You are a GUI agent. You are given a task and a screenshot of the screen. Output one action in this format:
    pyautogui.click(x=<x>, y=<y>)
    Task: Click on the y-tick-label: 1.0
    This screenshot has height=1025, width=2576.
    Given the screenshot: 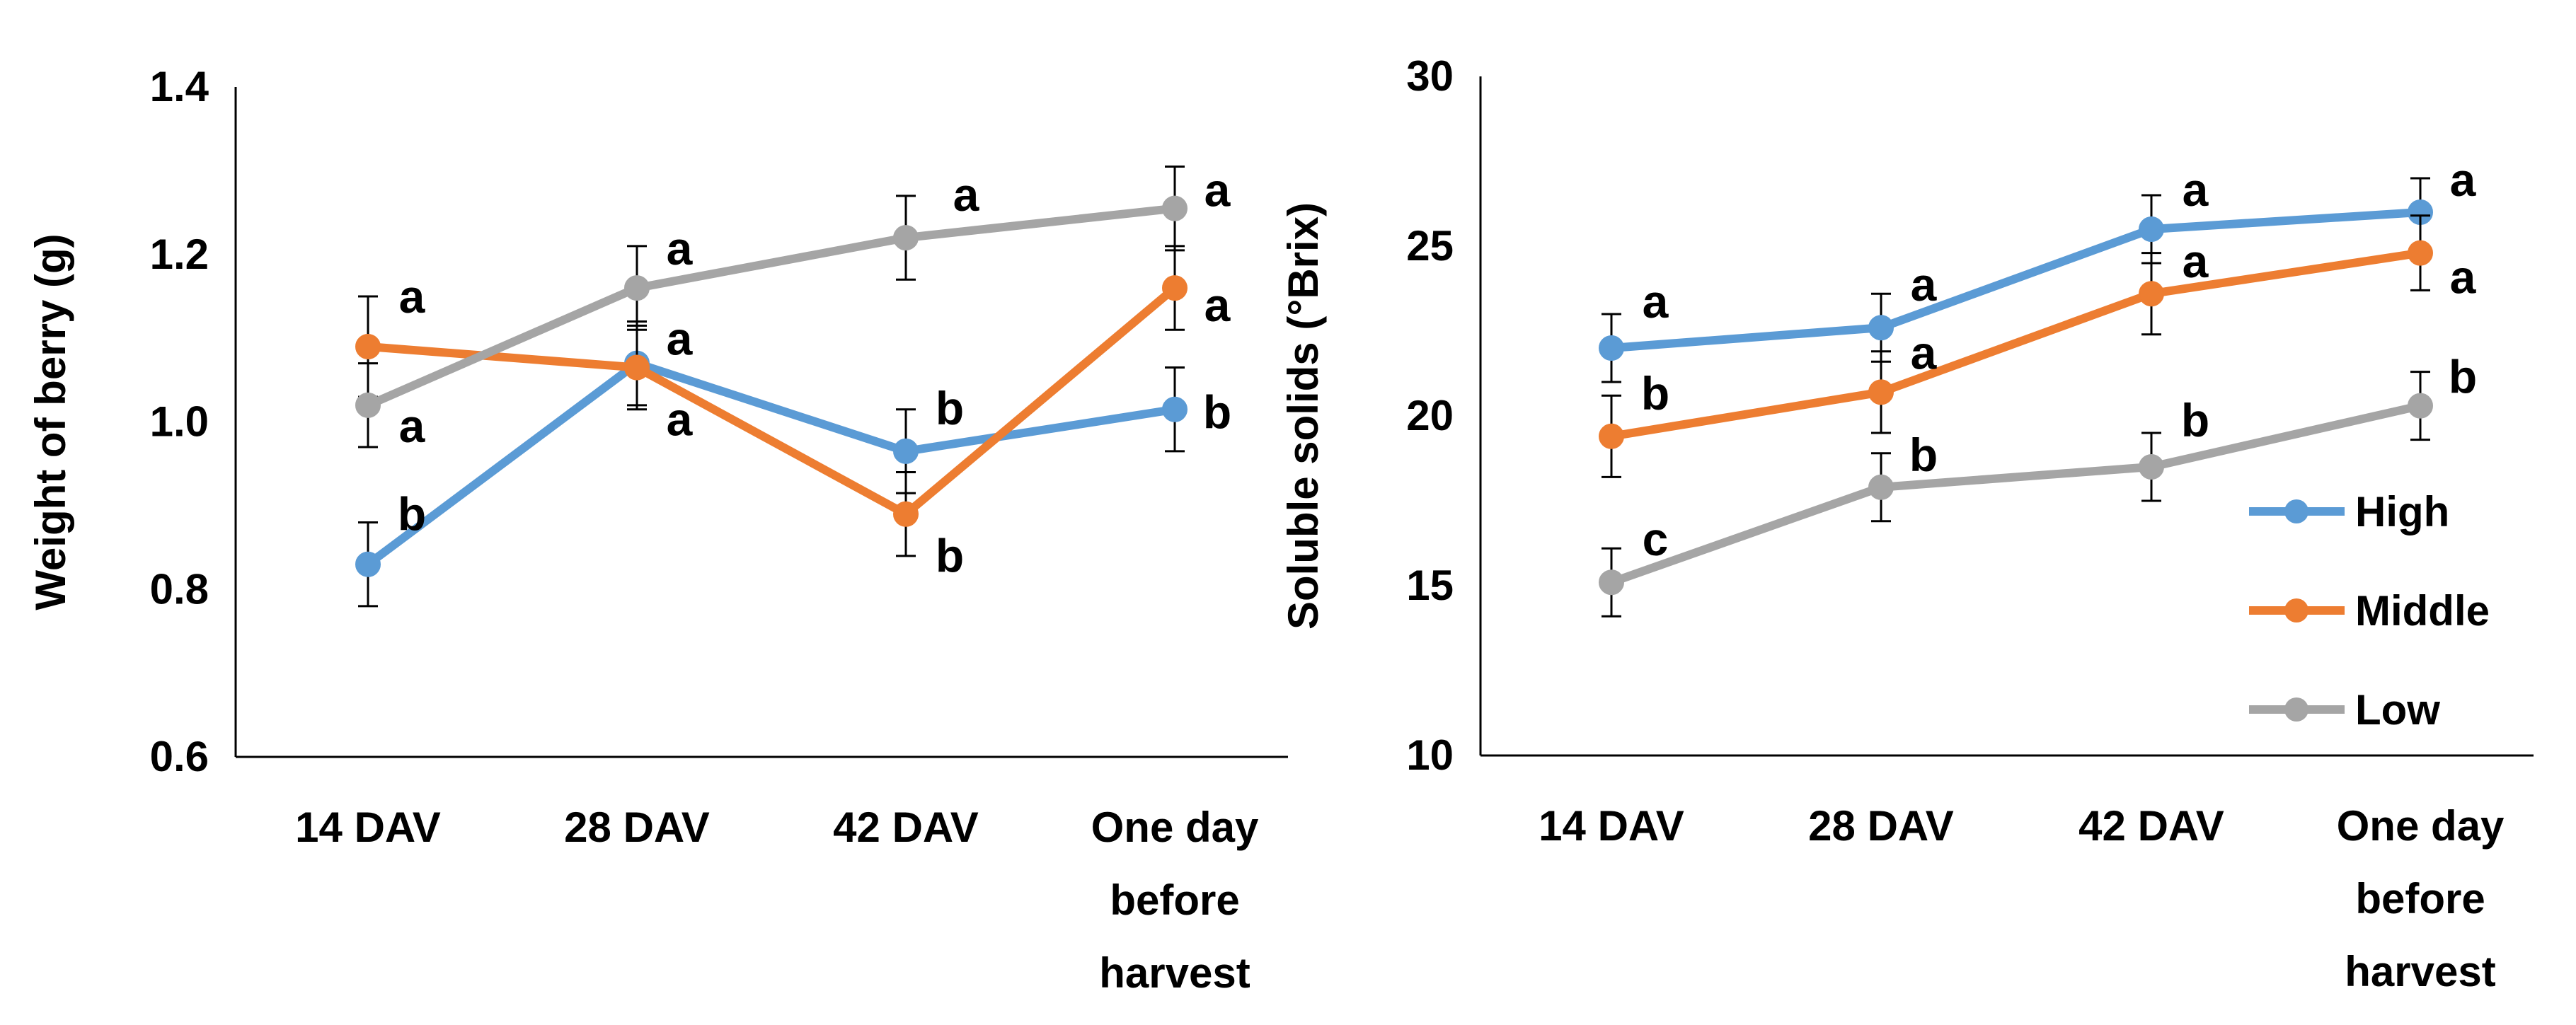 What is the action you would take?
    pyautogui.click(x=180, y=422)
    